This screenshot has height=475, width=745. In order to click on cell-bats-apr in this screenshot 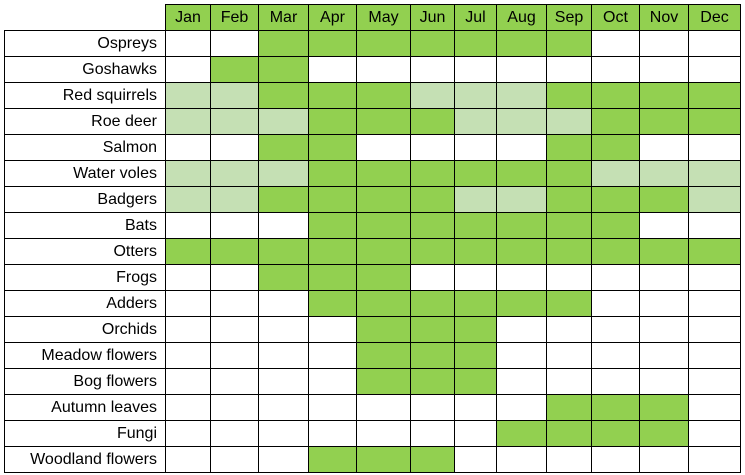, I will do `click(332, 225)`.